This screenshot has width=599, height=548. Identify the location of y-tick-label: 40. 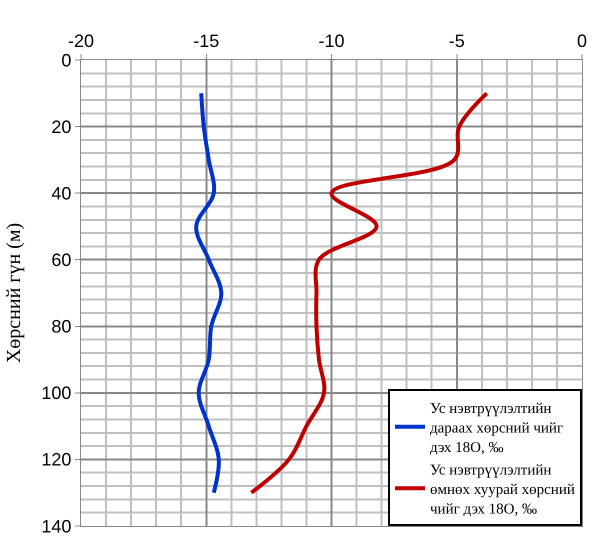
(61, 193).